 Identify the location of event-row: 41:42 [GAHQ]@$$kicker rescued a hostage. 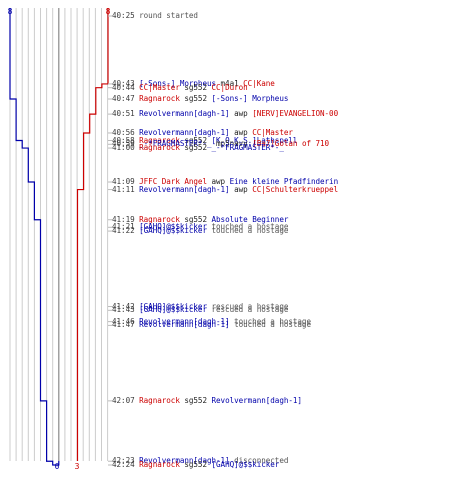
(200, 307).